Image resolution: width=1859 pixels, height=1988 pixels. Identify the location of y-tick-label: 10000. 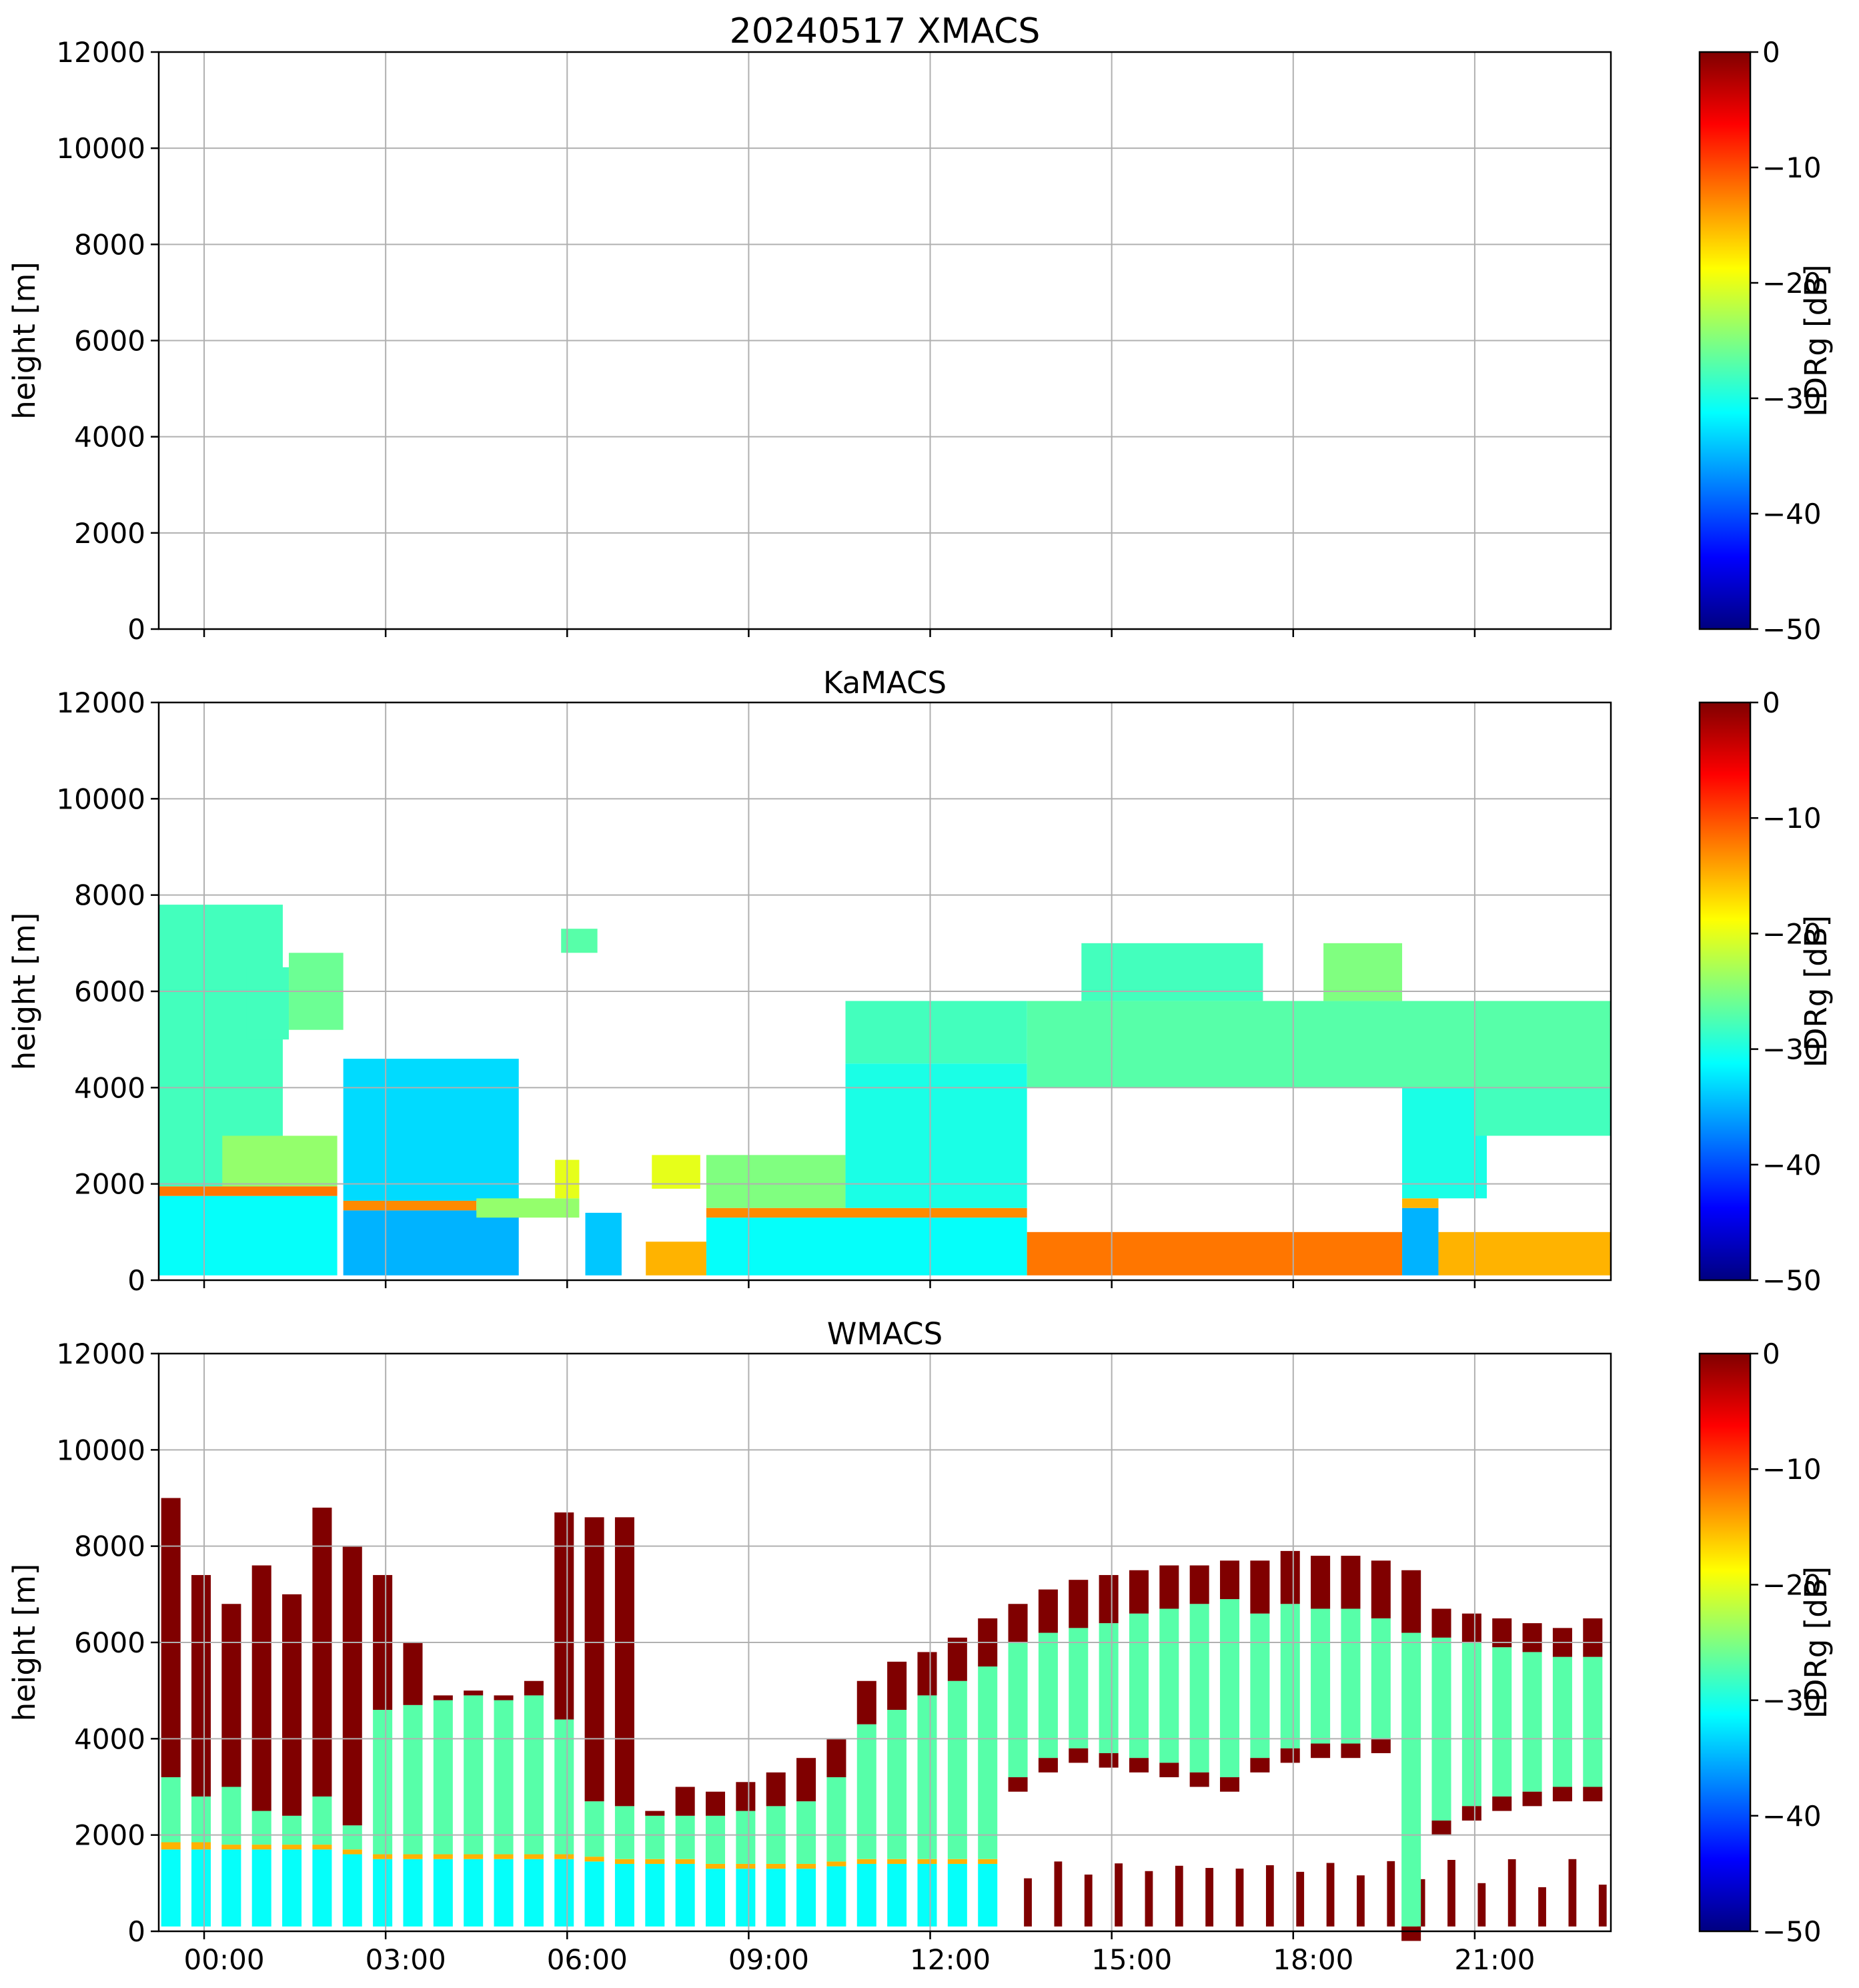
(101, 148).